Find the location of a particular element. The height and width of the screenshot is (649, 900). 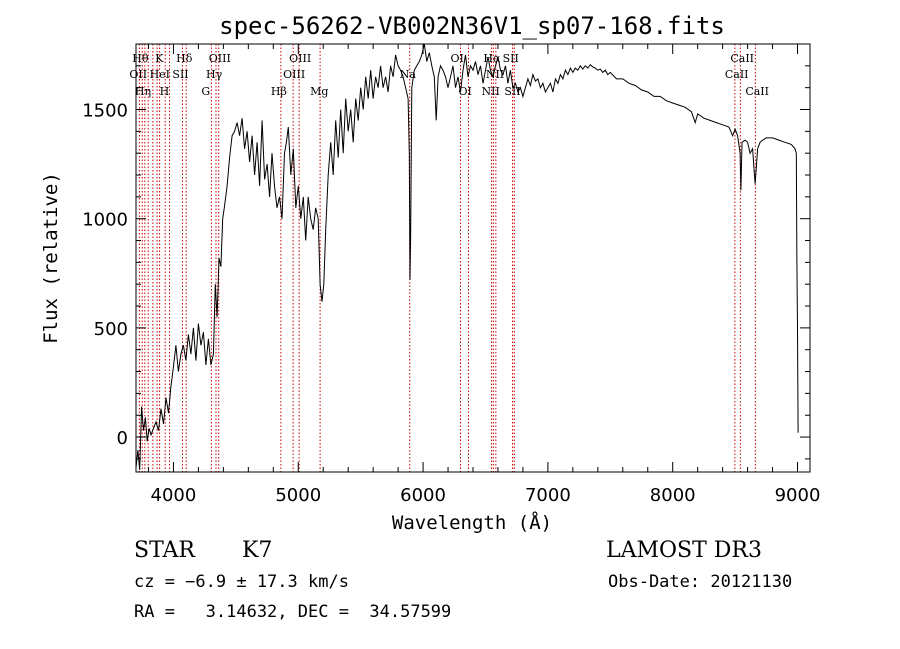

x-tick-label: 6000 is located at coordinates (423, 495).